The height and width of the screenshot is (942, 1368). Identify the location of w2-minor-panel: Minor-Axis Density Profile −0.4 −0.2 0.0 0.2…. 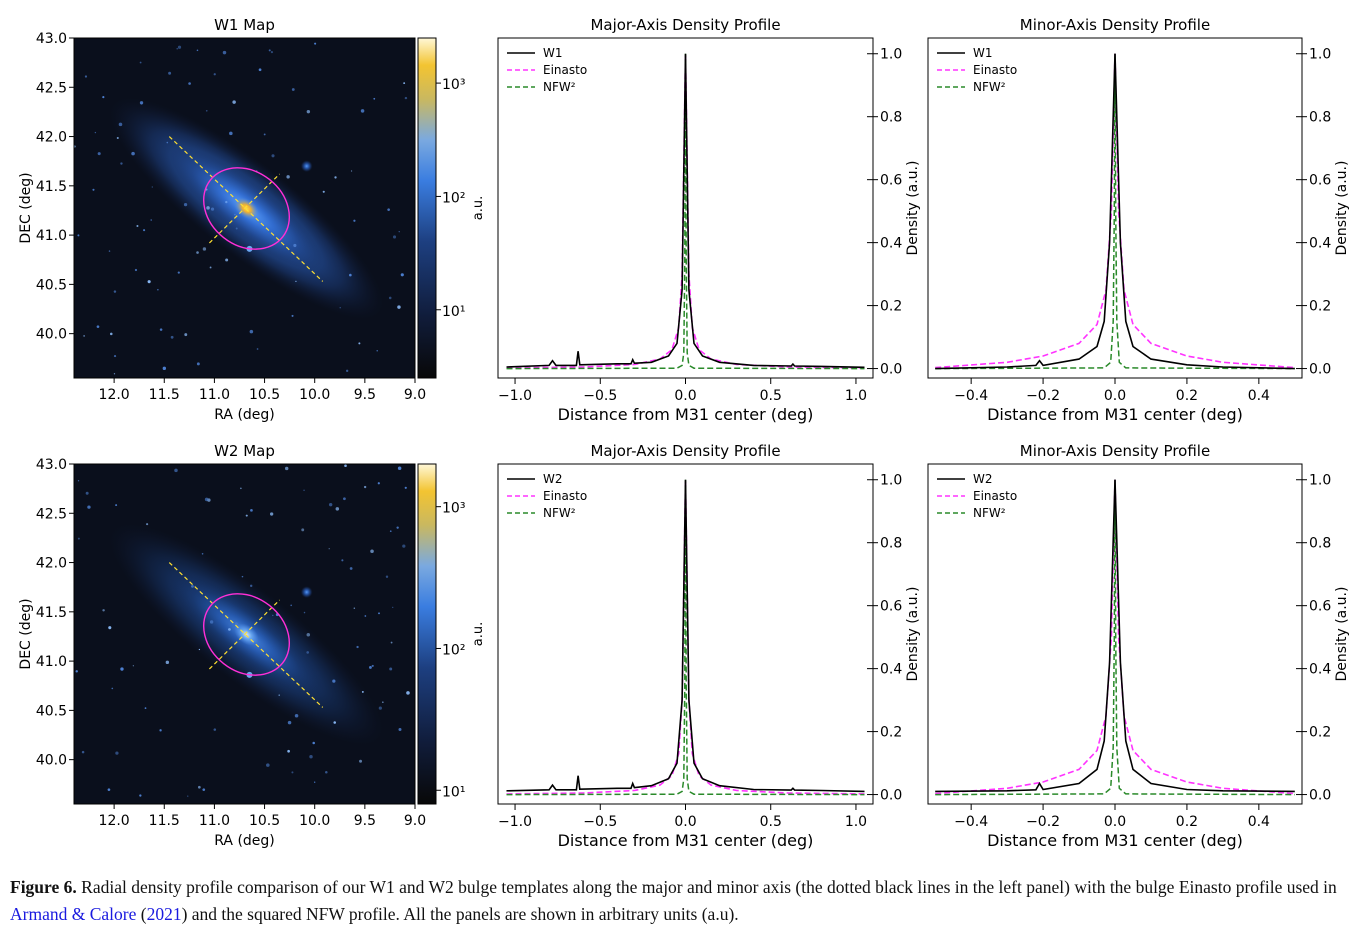
(1138, 646).